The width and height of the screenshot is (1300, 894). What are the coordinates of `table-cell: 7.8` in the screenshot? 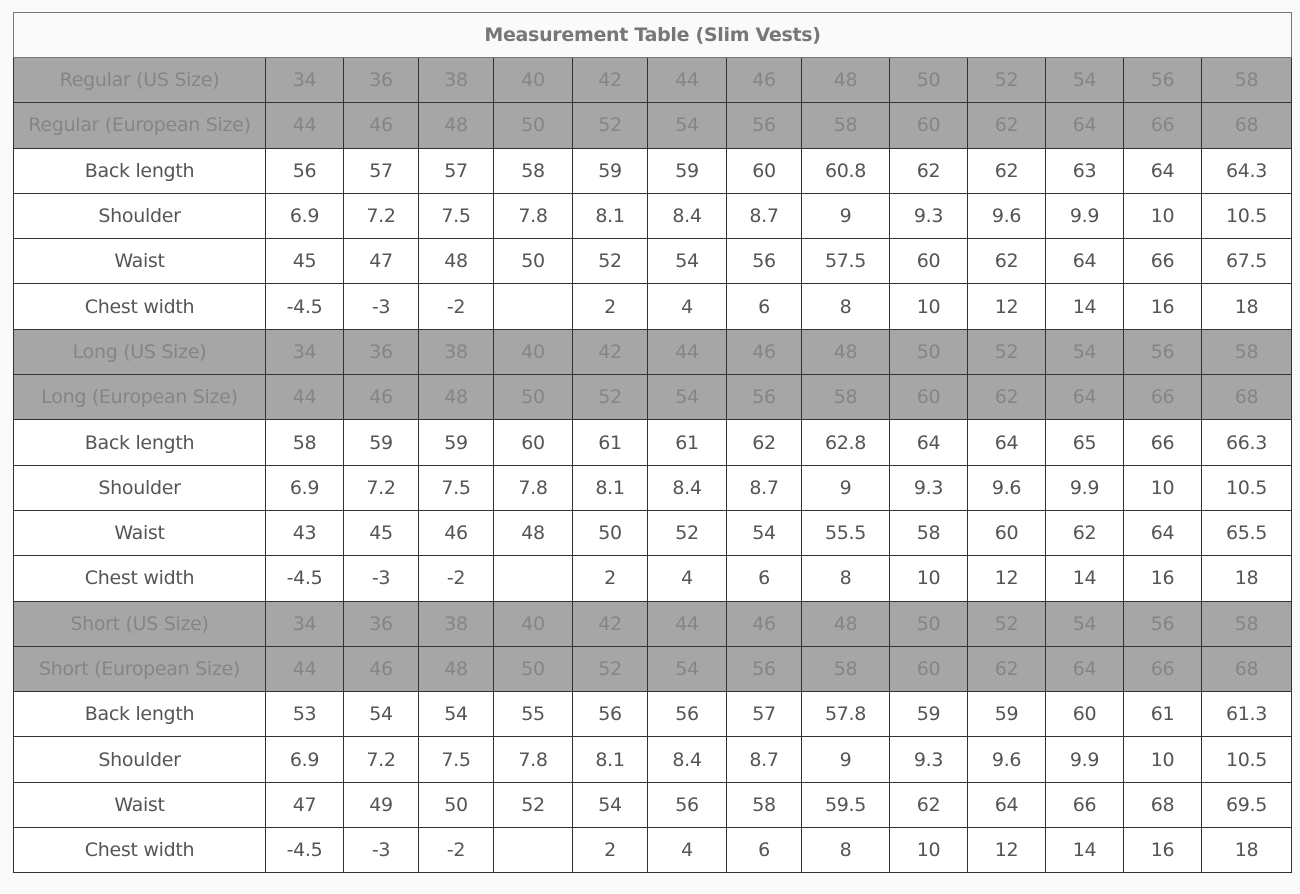 It's located at (533, 759).